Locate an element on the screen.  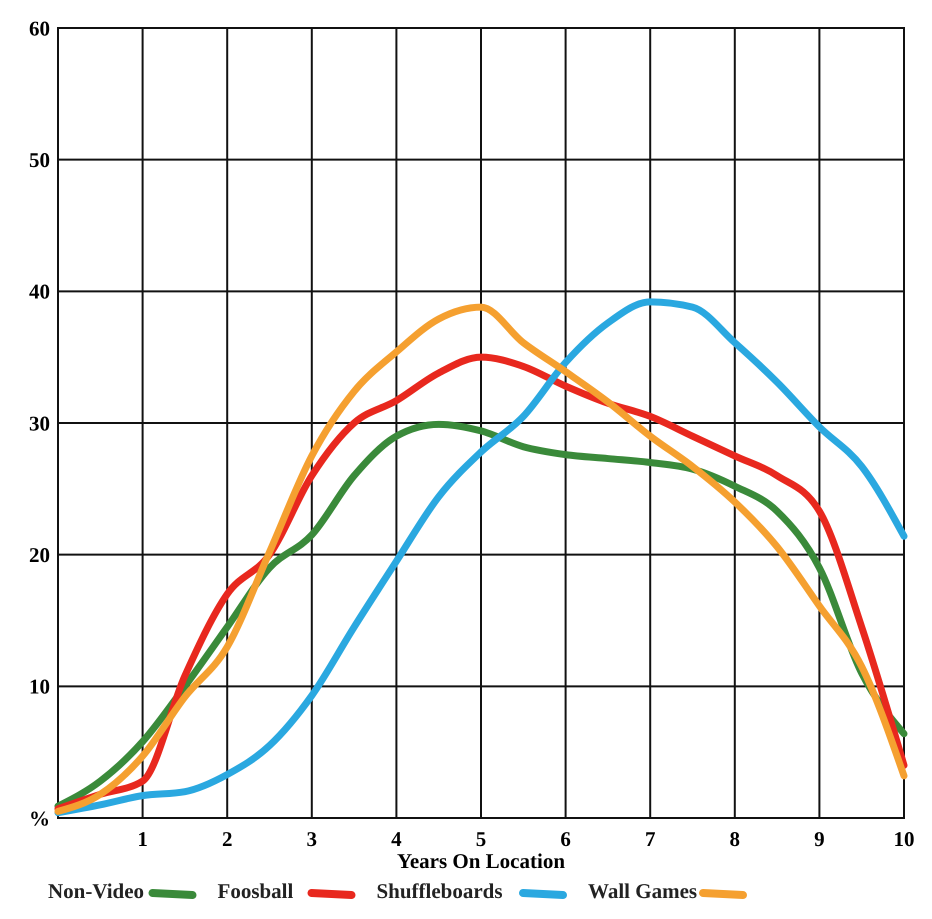
legend-label: Shuffleboards is located at coordinates (439, 891).